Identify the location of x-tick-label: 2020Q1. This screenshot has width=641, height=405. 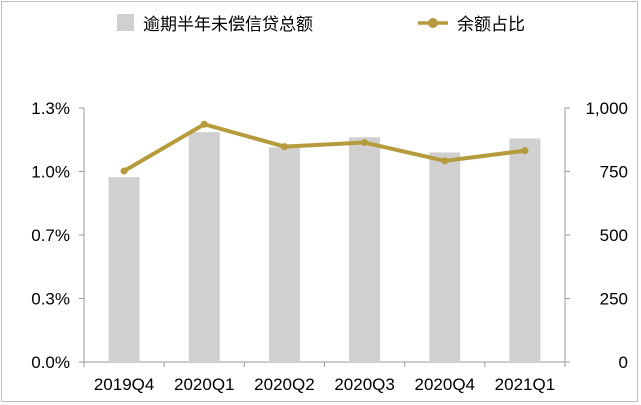
(204, 384).